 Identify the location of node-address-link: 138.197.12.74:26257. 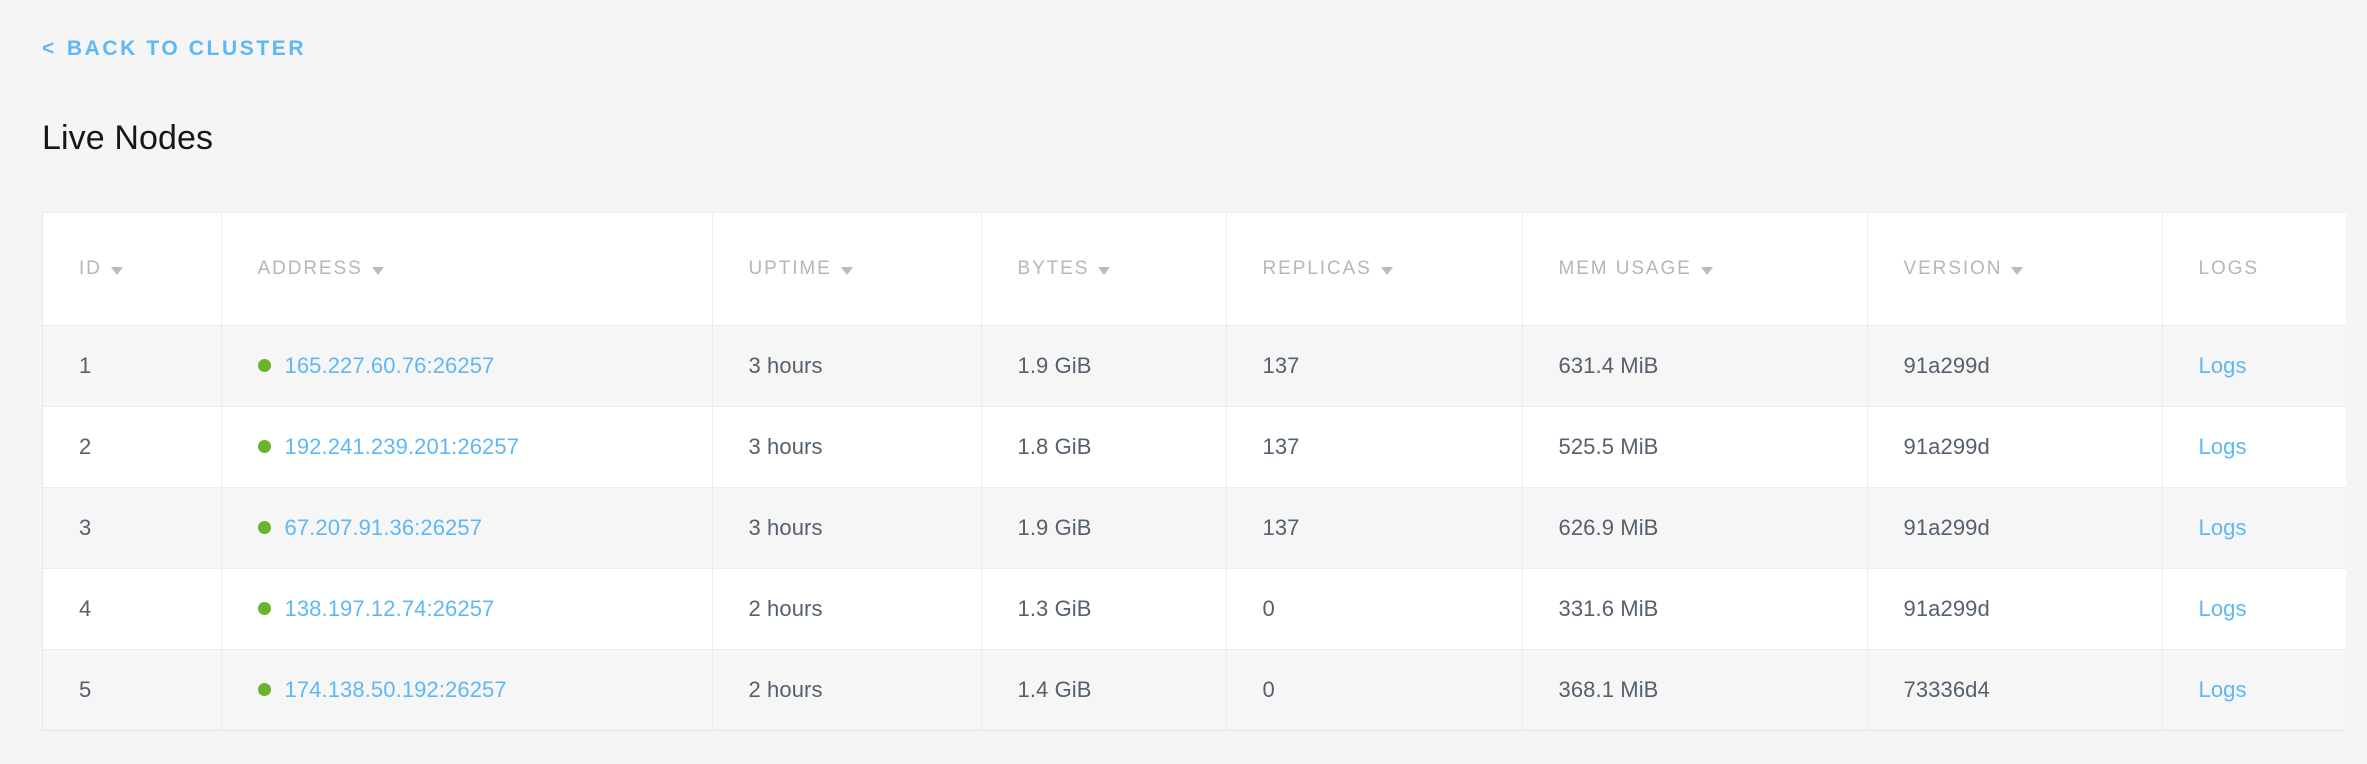
(389, 608).